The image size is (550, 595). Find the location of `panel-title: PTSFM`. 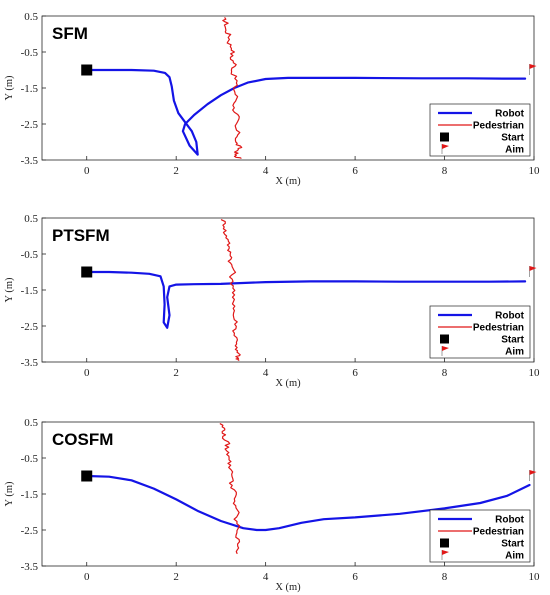

panel-title: PTSFM is located at coordinates (81, 235).